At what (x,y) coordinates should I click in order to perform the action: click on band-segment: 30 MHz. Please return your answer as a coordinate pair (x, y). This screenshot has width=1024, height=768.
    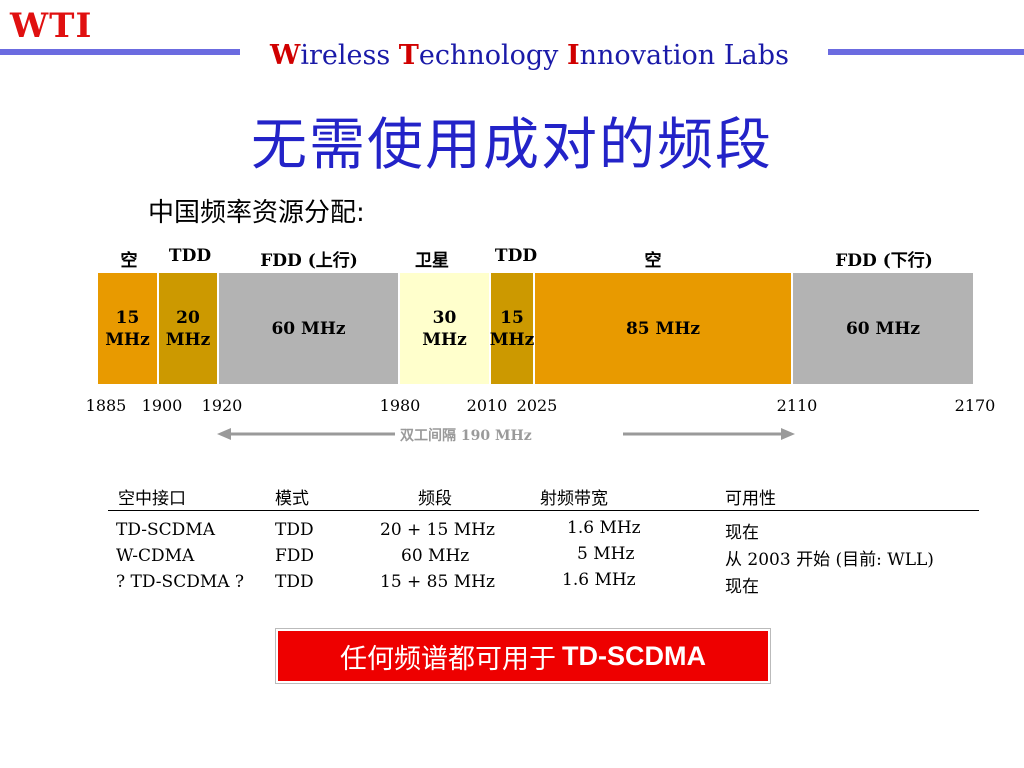
    Looking at the image, I should click on (445, 328).